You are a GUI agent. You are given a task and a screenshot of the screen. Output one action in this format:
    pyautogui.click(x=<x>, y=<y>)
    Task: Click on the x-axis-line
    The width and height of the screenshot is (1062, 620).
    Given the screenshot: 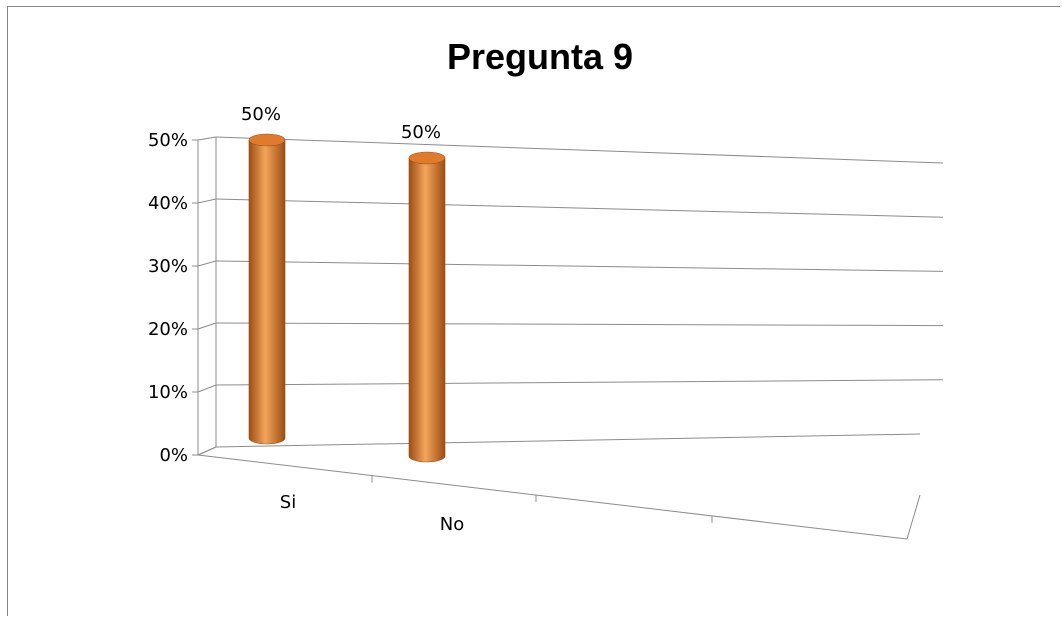 What is the action you would take?
    pyautogui.click(x=552, y=497)
    